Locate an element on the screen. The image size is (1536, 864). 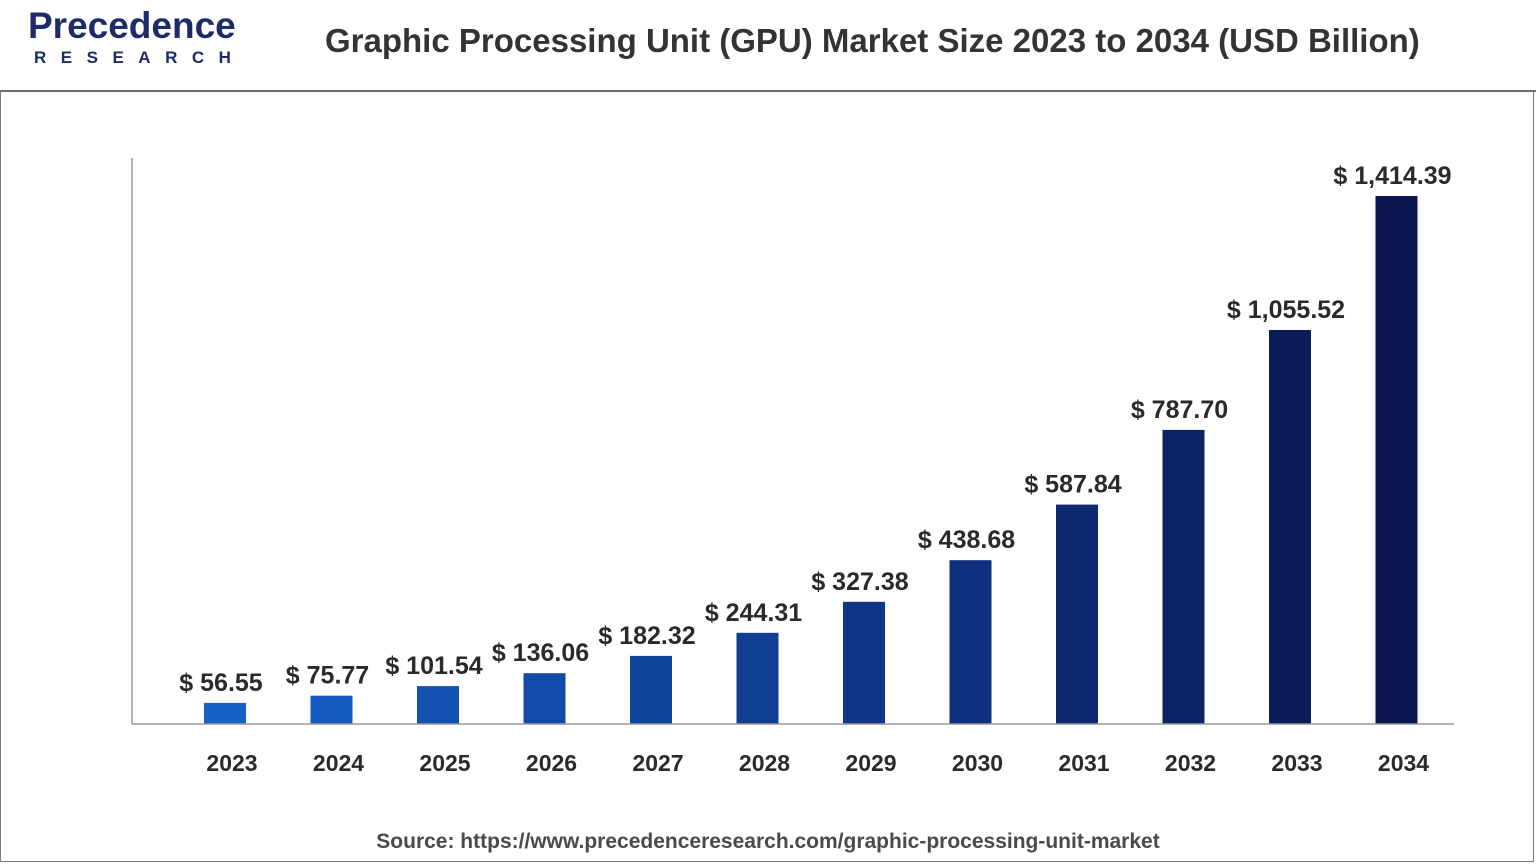
x-tick-2024: 2024 is located at coordinates (338, 763).